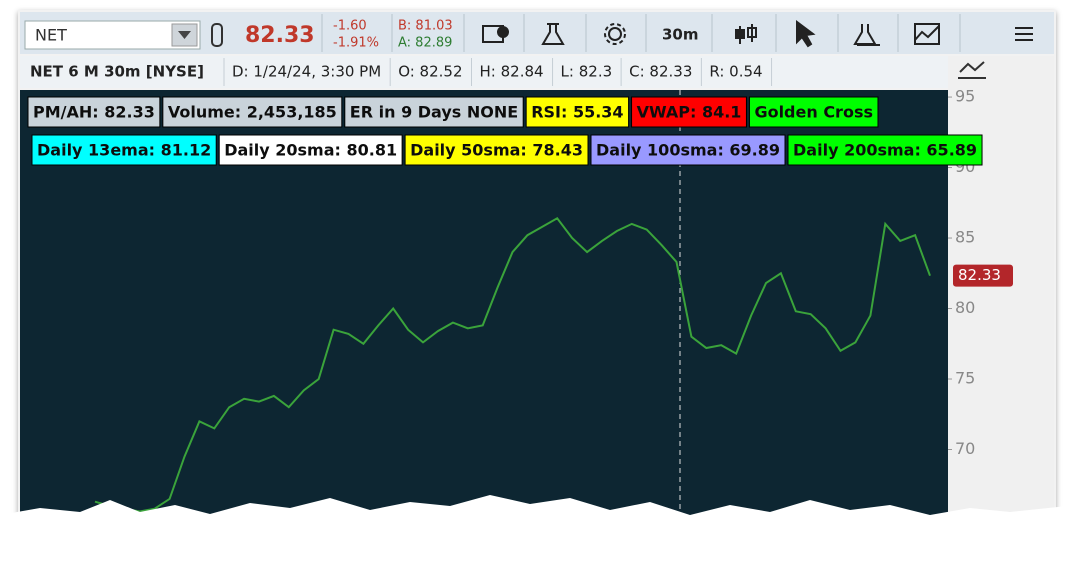 The height and width of the screenshot is (574, 1077). What do you see at coordinates (965, 378) in the screenshot?
I see `y-tick-label: 75` at bounding box center [965, 378].